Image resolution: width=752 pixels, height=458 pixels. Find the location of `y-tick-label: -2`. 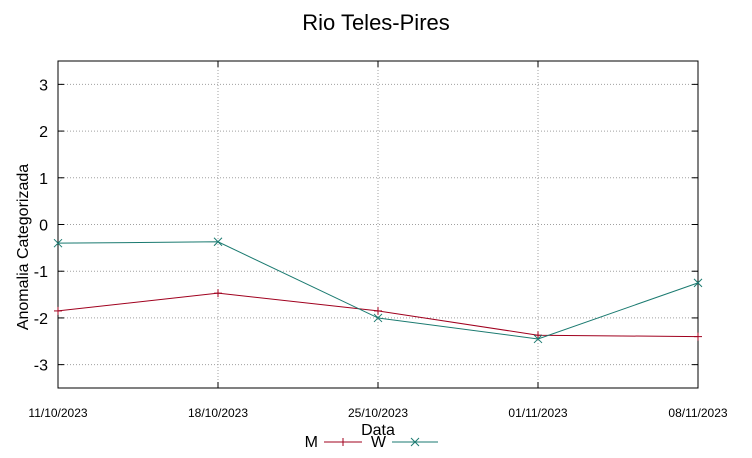

y-tick-label: -2 is located at coordinates (41, 319).